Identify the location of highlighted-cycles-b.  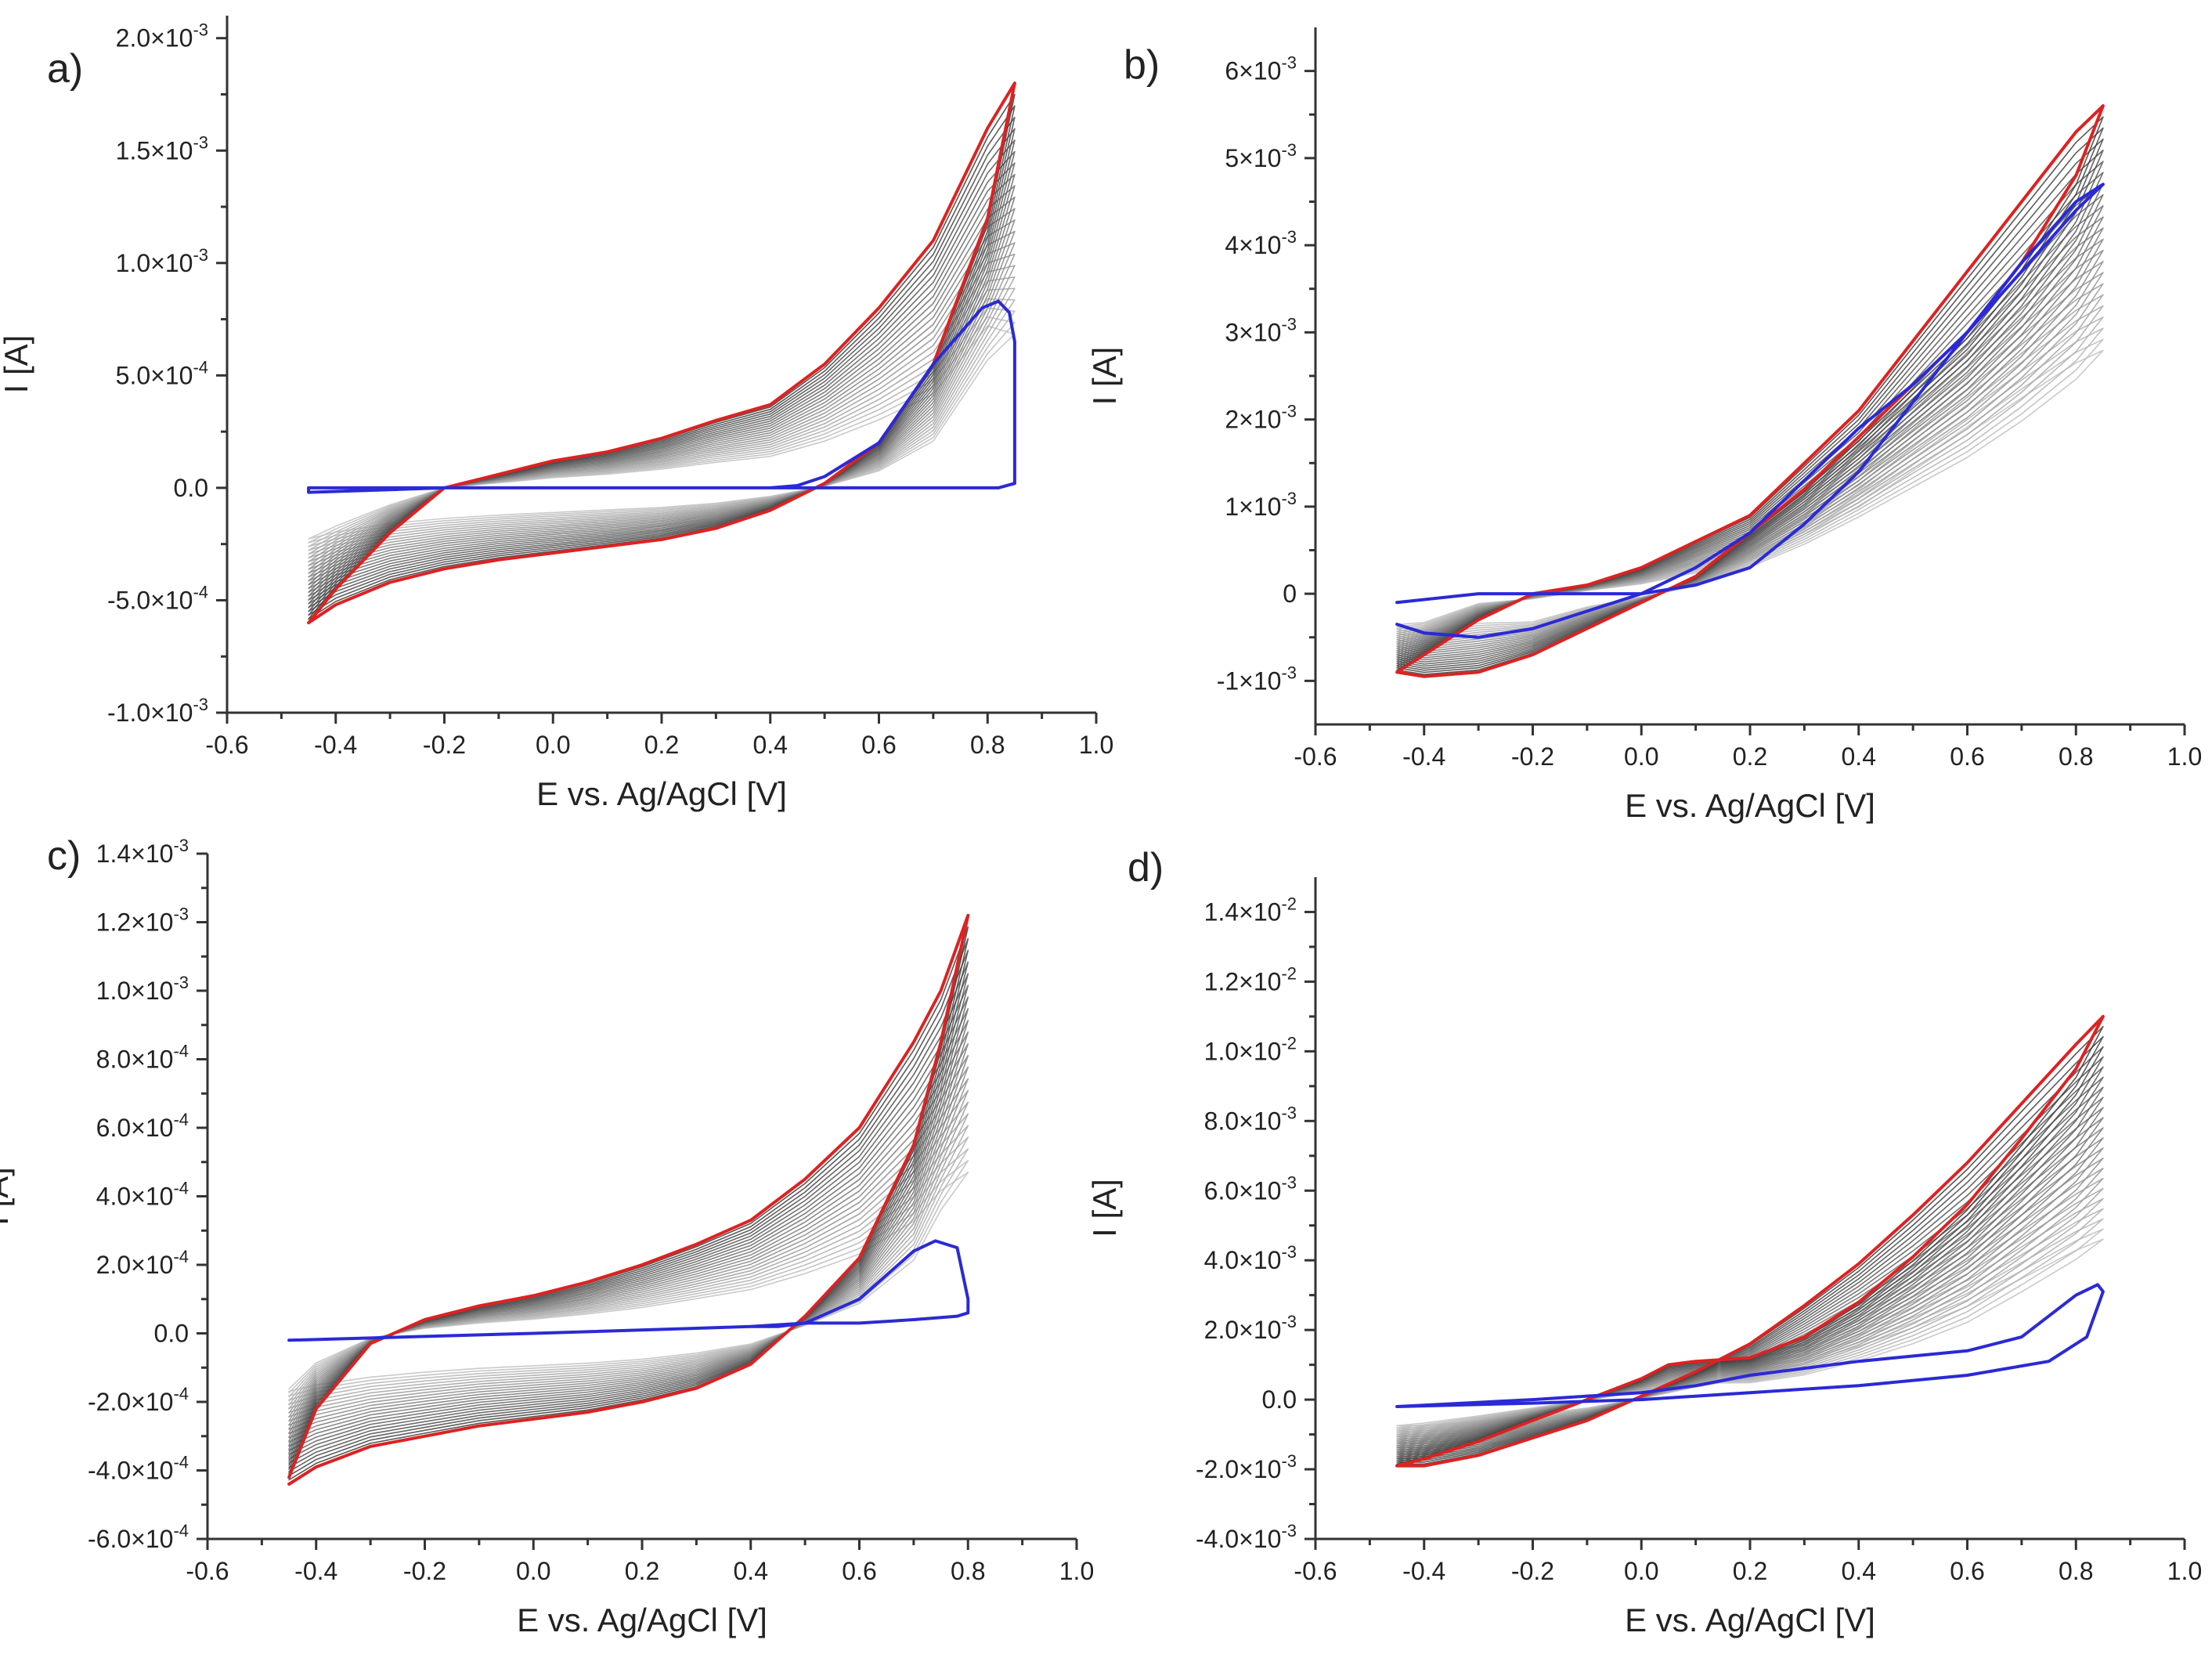
(1750, 391).